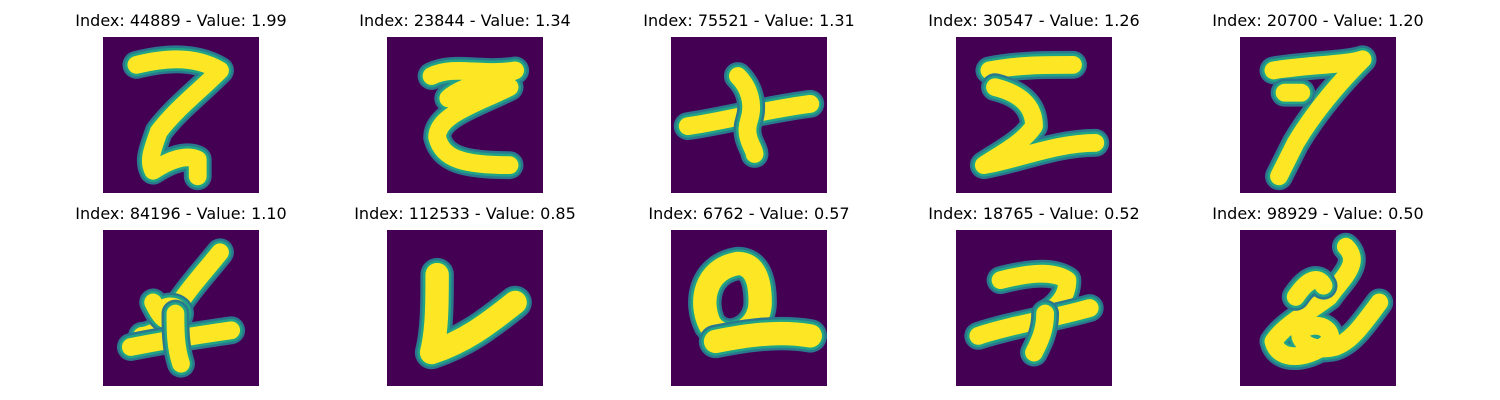  Describe the element at coordinates (1034, 213) in the screenshot. I see `panel-title: Index: 18765 - Value: 0.52` at that location.